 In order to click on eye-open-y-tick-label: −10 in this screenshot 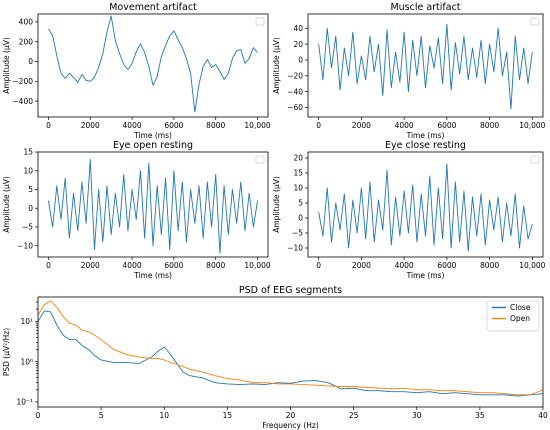, I will do `click(25, 245)`.